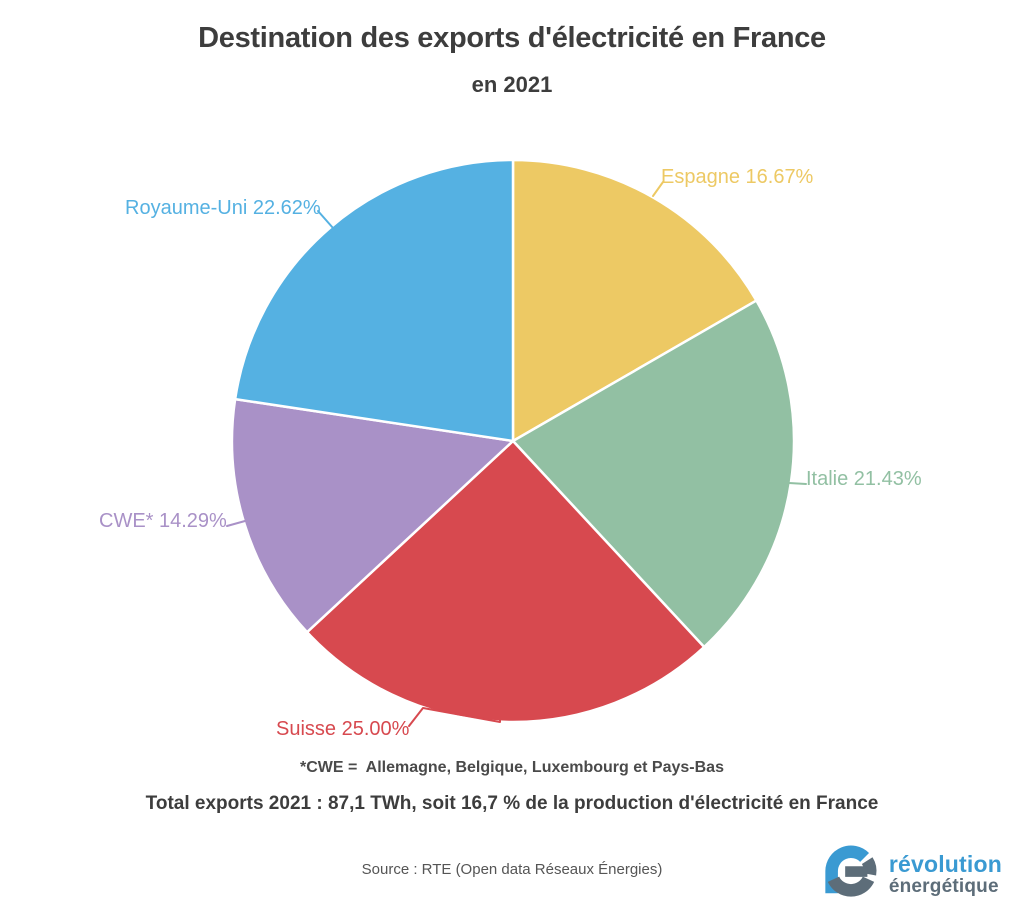 Image resolution: width=1024 pixels, height=910 pixels. Describe the element at coordinates (372, 515) in the screenshot. I see `pie-slice-cwe` at that location.